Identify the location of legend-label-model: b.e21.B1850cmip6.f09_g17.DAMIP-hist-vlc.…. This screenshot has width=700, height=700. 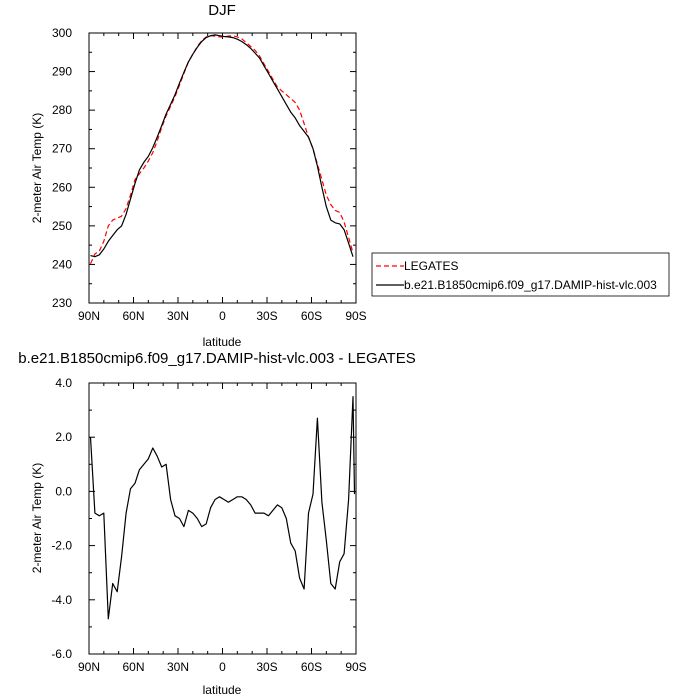
(530, 285).